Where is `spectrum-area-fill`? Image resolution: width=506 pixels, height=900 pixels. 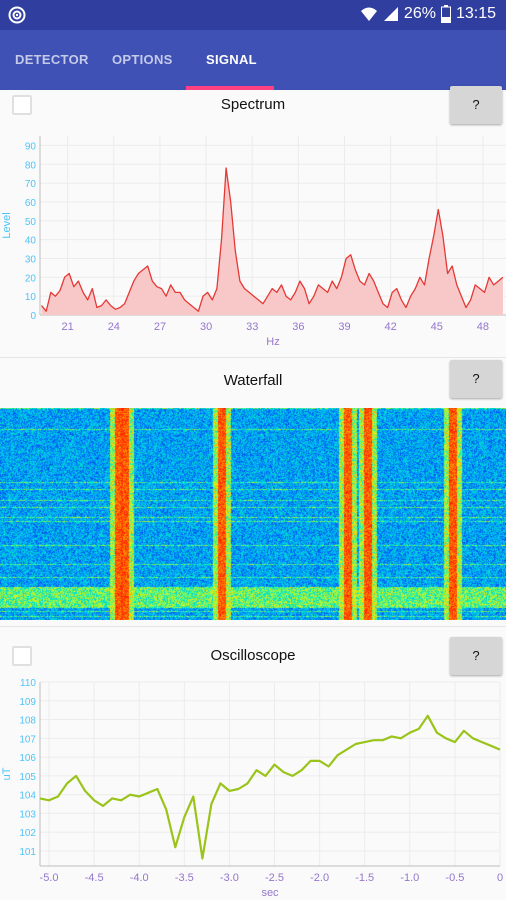 spectrum-area-fill is located at coordinates (272, 241).